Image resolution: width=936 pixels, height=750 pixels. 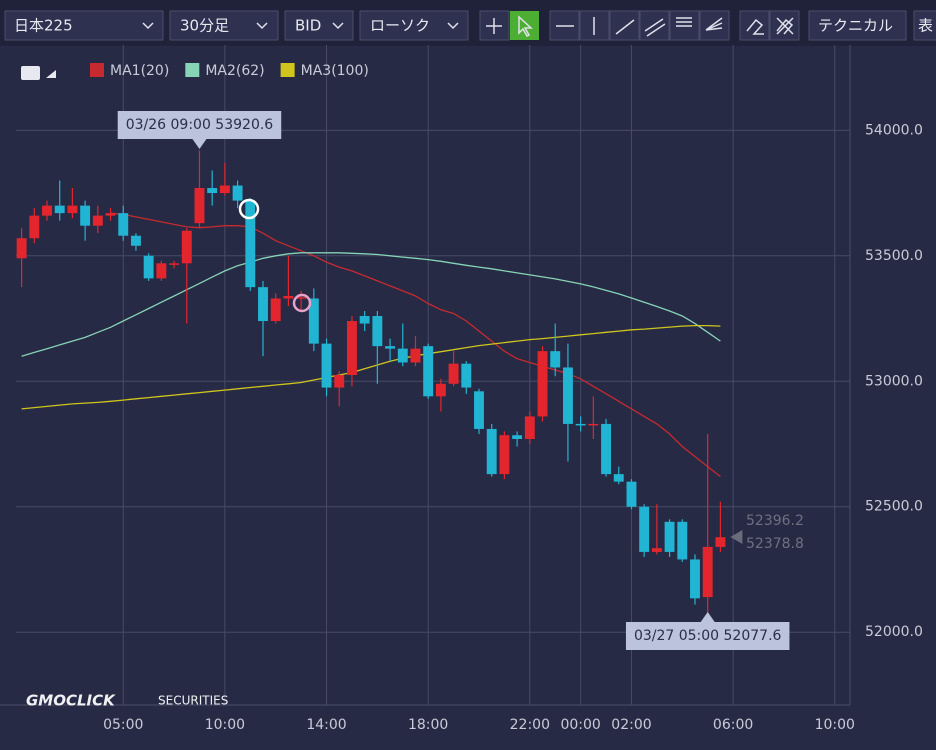 What do you see at coordinates (84, 25) in the screenshot?
I see `symbol-select` at bounding box center [84, 25].